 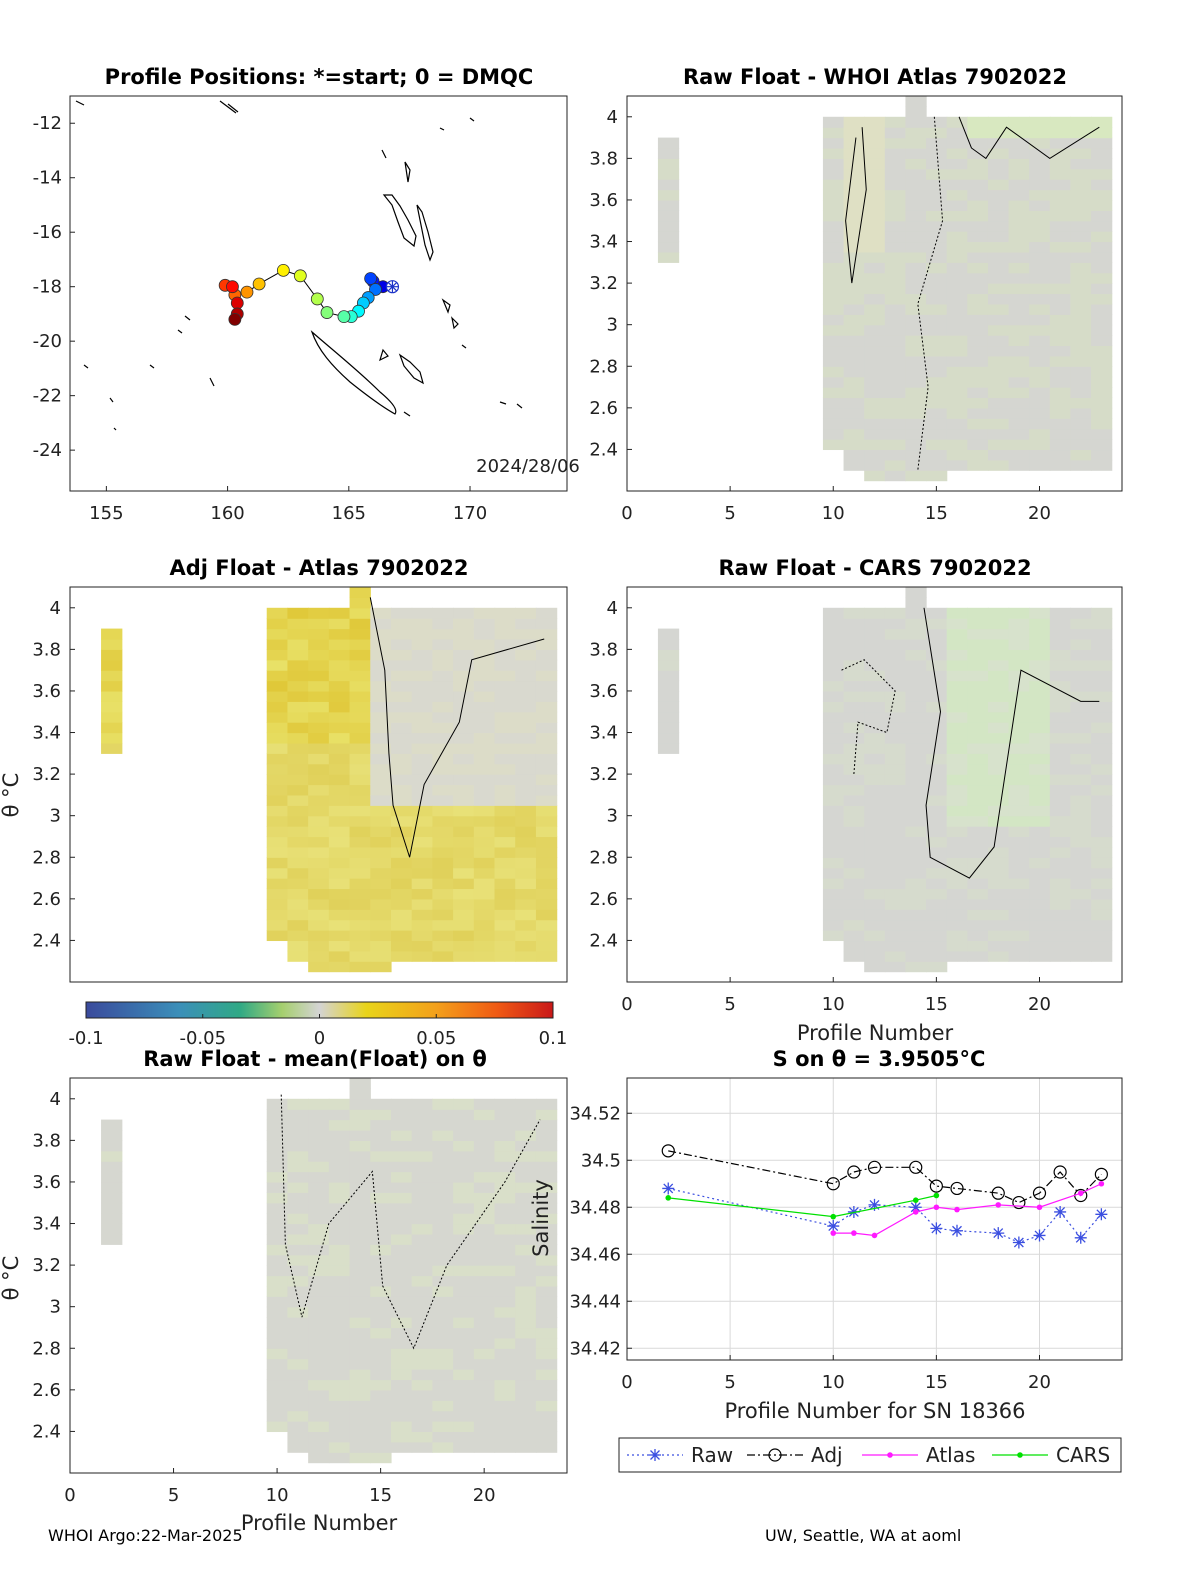 I want to click on xtick-label: 20, so click(x=1039, y=1004).